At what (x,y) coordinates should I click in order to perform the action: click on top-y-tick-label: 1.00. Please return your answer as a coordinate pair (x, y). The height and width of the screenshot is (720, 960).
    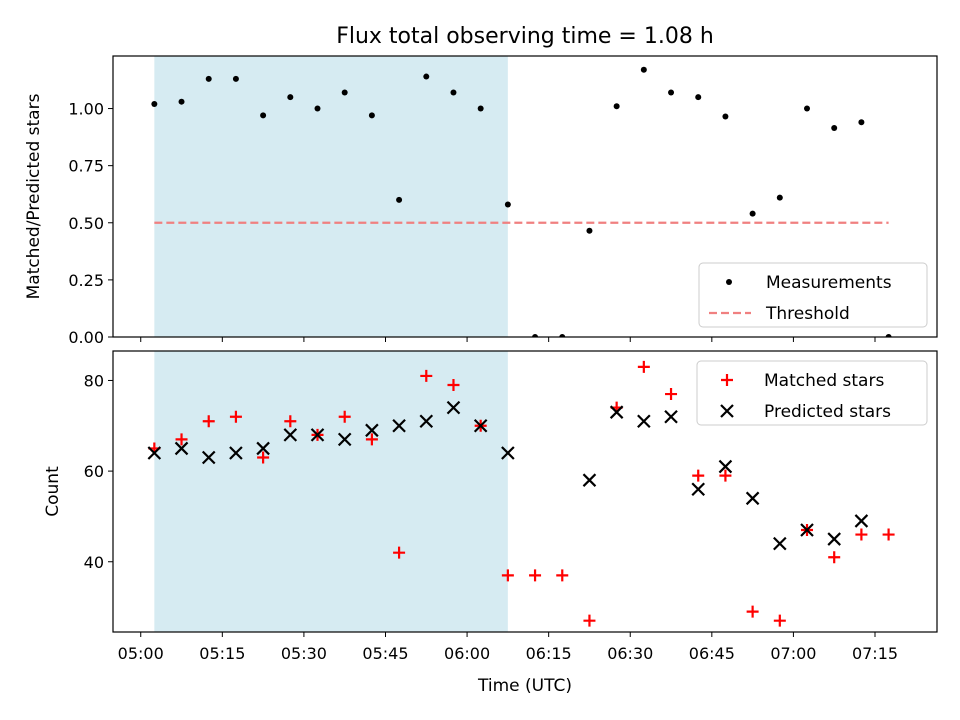
    Looking at the image, I should click on (86, 109).